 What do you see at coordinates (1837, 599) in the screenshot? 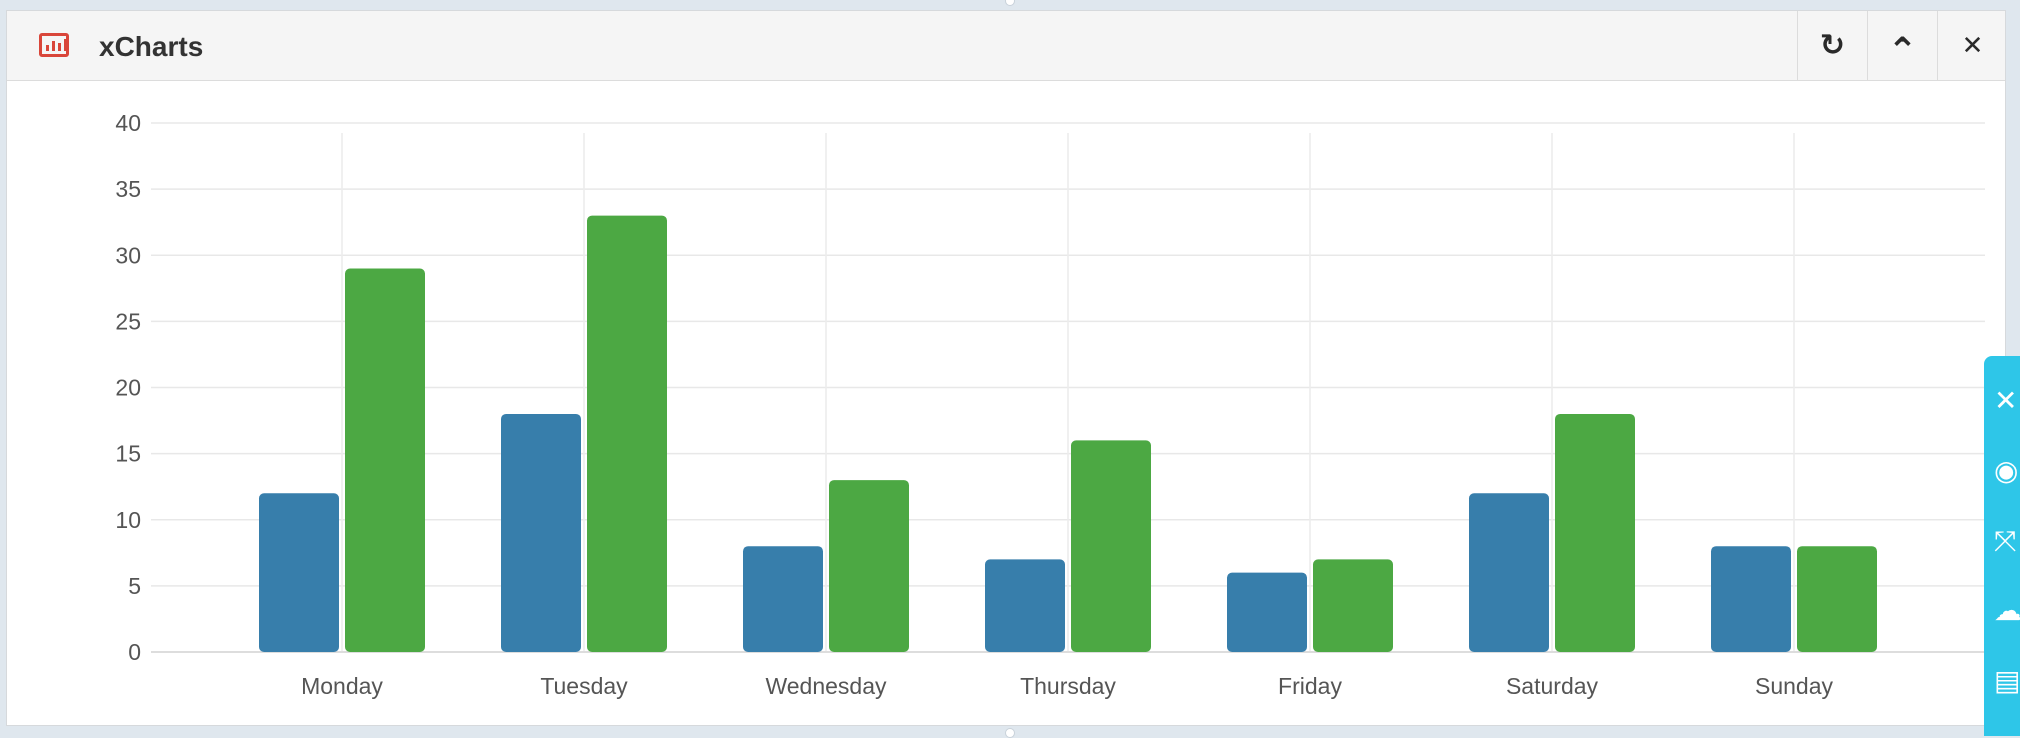
I see `bar-series-2-sunday` at bounding box center [1837, 599].